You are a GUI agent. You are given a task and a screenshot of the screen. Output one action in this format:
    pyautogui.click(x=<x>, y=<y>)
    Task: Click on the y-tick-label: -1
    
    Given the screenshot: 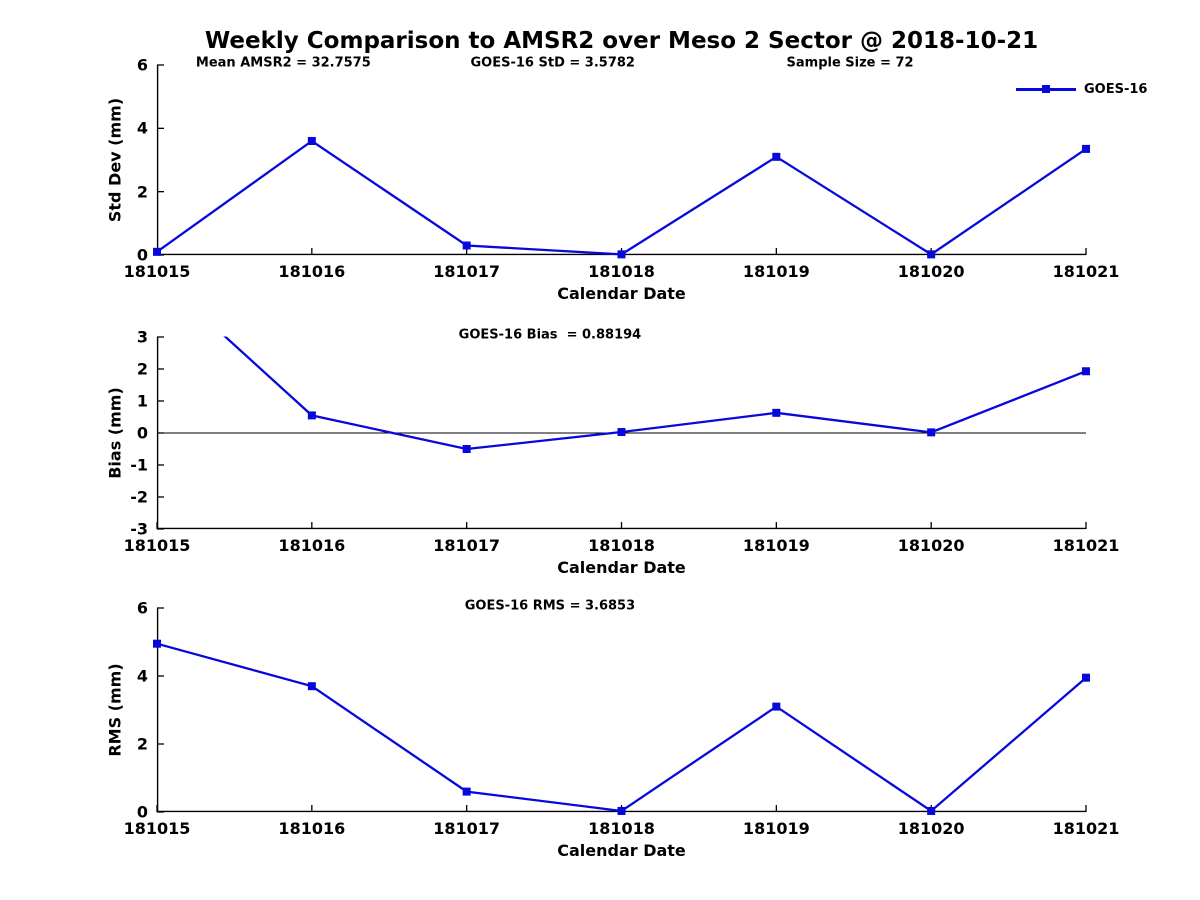 What is the action you would take?
    pyautogui.click(x=139, y=465)
    